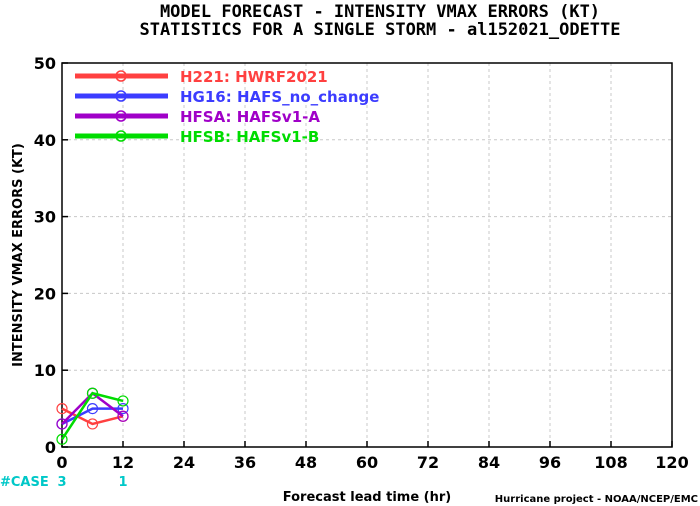  What do you see at coordinates (489, 462) in the screenshot?
I see `x-tick-label: 84` at bounding box center [489, 462].